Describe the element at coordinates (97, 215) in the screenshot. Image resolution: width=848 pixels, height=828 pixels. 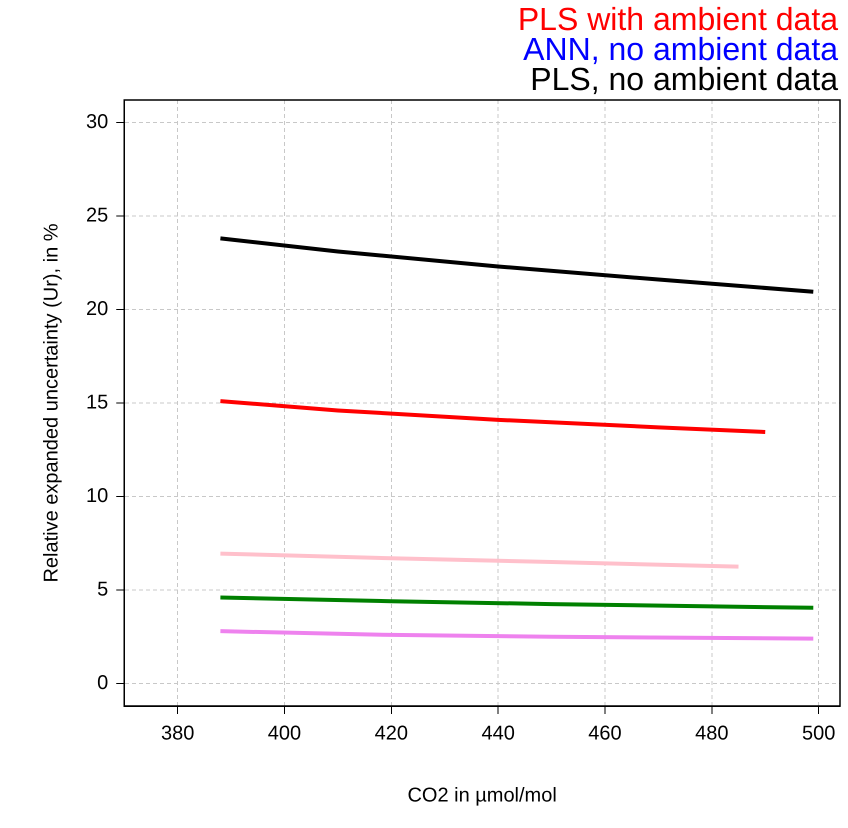
I see `y-tick-label: 25` at that location.